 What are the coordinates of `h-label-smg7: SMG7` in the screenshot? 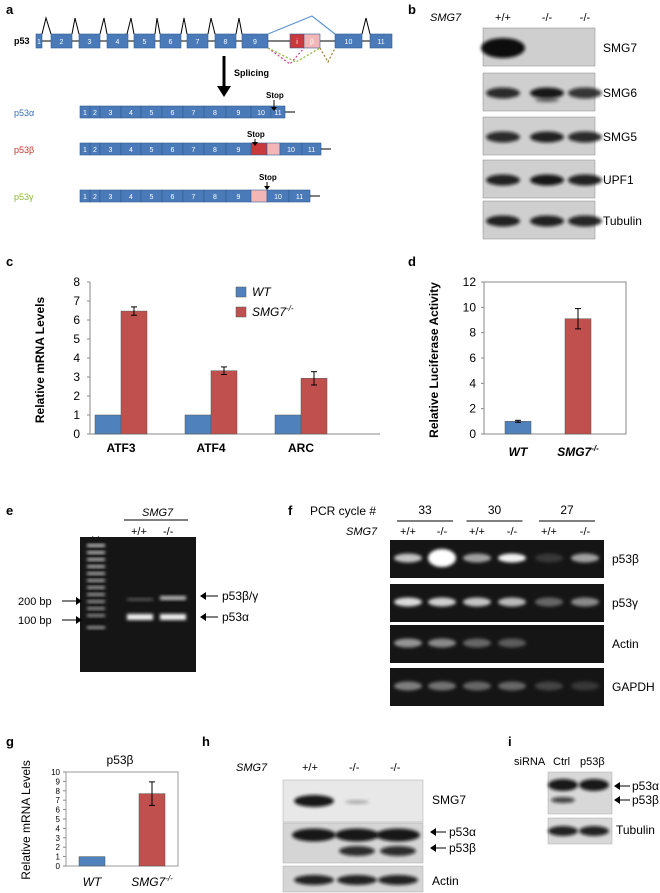 It's located at (449, 800).